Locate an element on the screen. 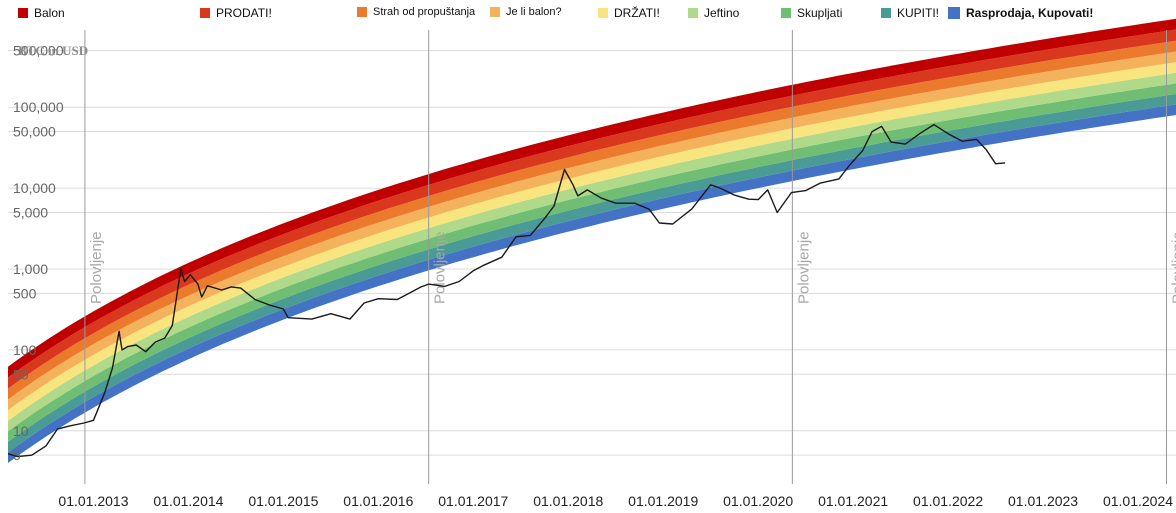  legend-item: Strah od propuštanja is located at coordinates (416, 12).